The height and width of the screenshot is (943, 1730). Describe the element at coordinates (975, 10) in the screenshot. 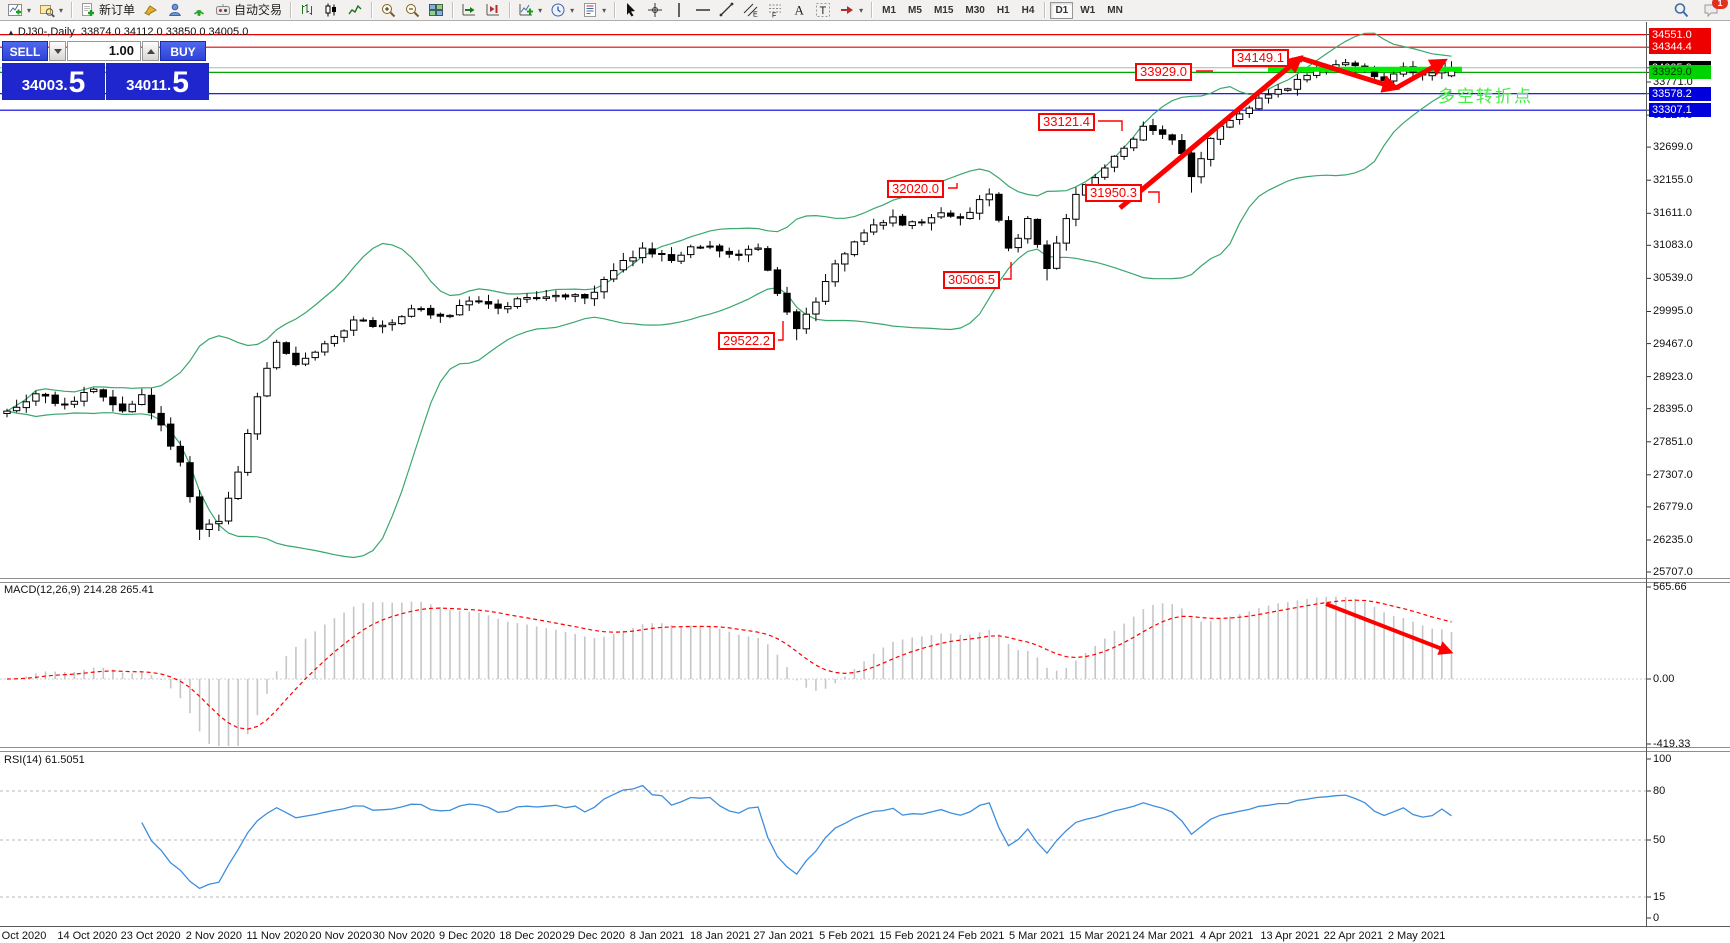

I see `tf-m30-button: M30` at that location.